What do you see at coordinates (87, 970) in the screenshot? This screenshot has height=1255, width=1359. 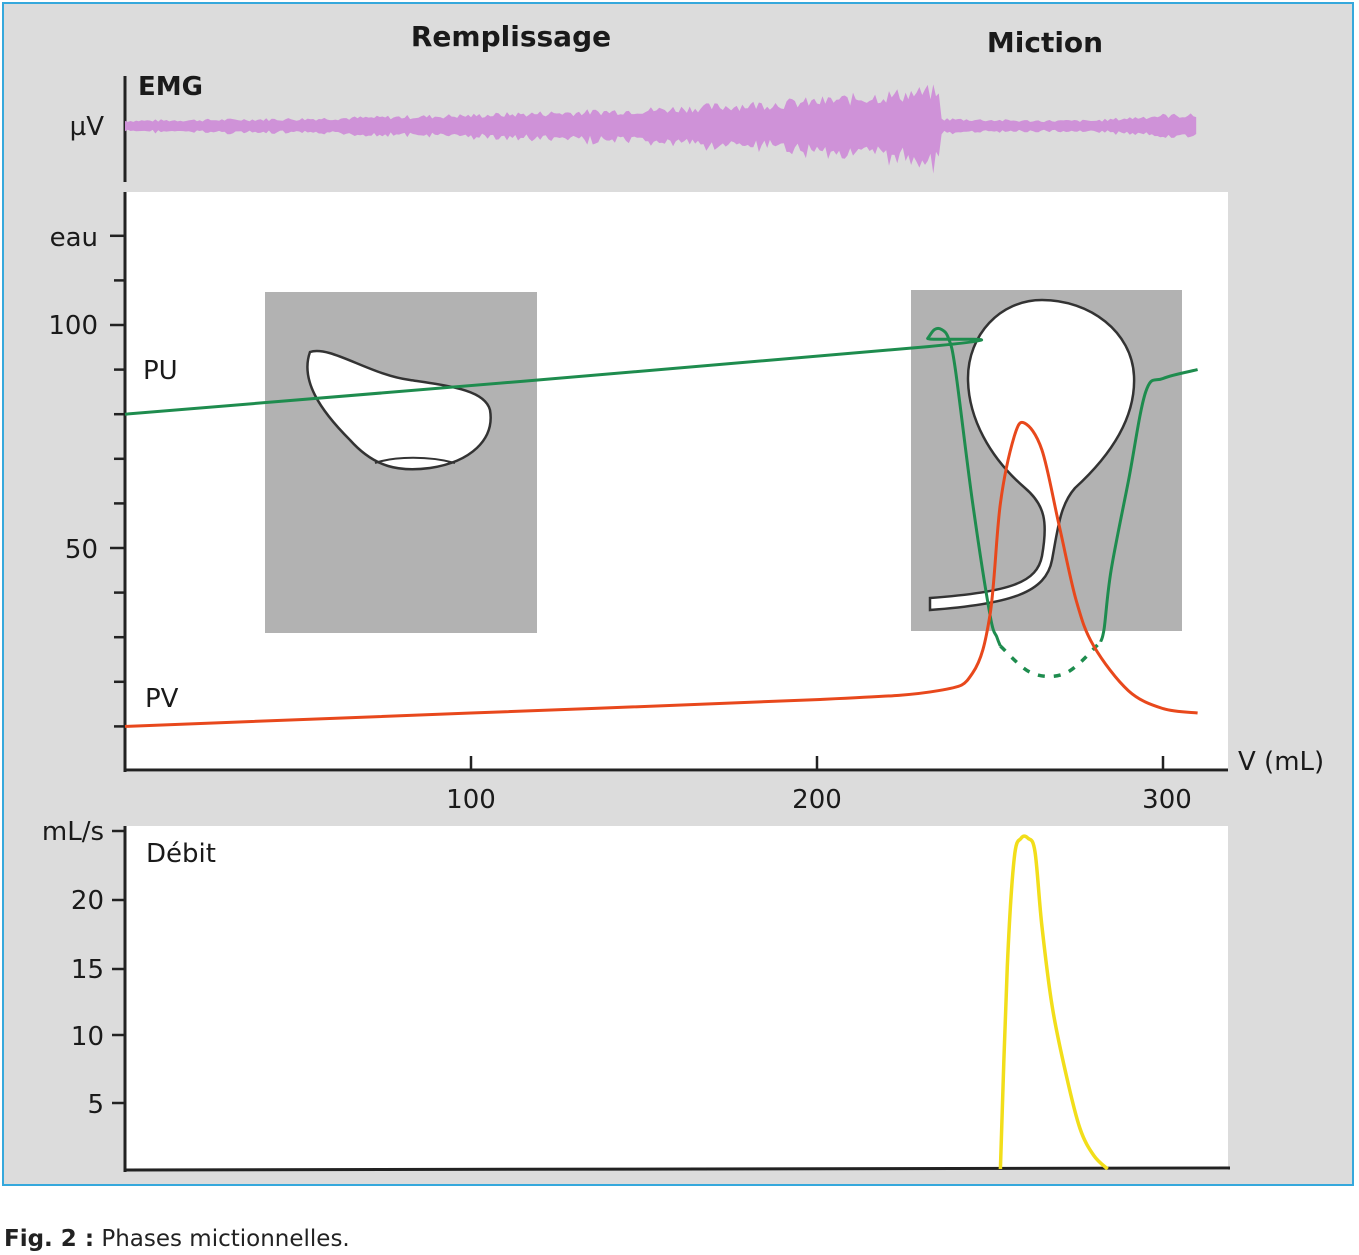 I see `flow-ytick-15: 15` at bounding box center [87, 970].